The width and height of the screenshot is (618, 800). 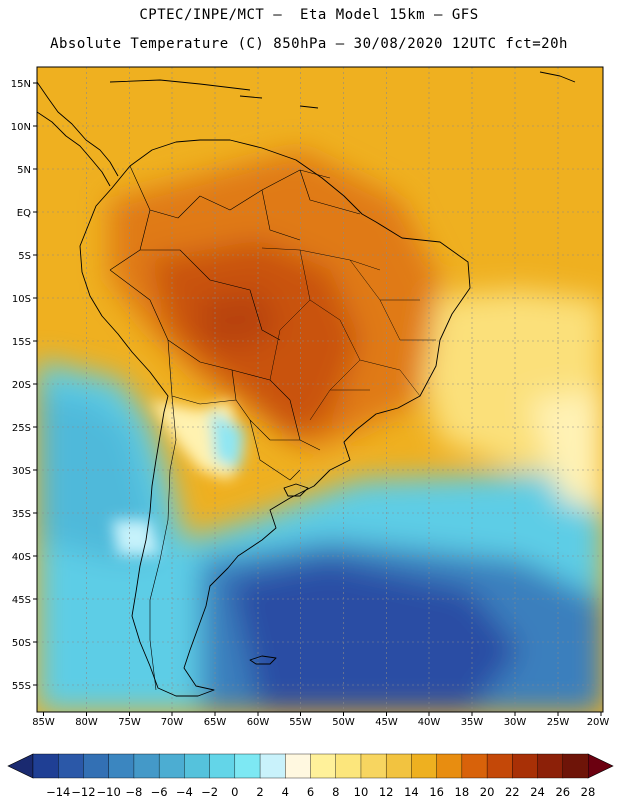 I want to click on lat-label: 55S, so click(x=21, y=686).